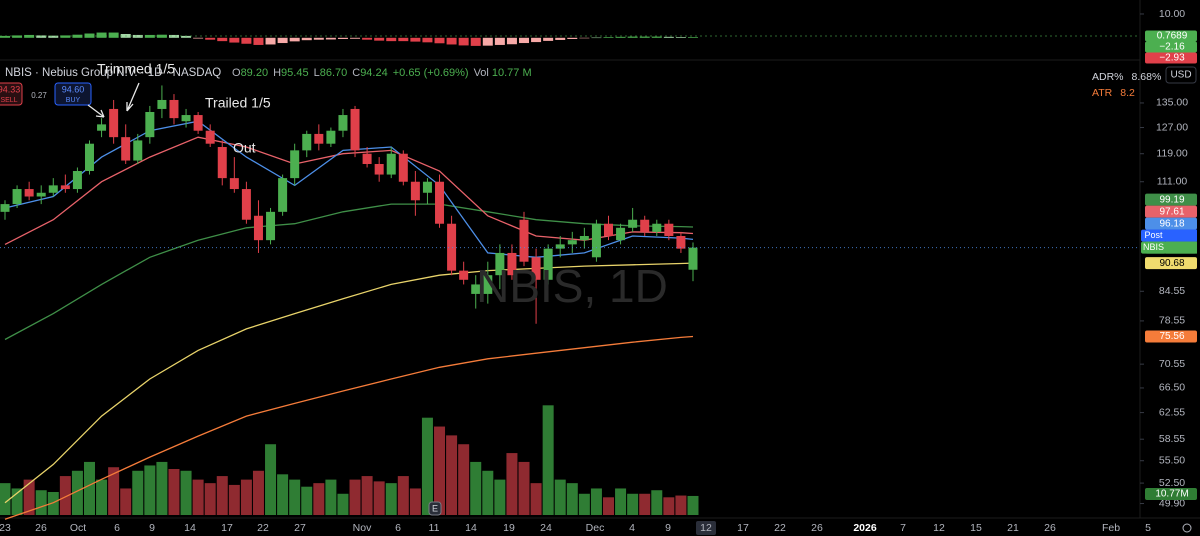  Describe the element at coordinates (1171, 494) in the screenshot. I see `volume-value-box` at that location.